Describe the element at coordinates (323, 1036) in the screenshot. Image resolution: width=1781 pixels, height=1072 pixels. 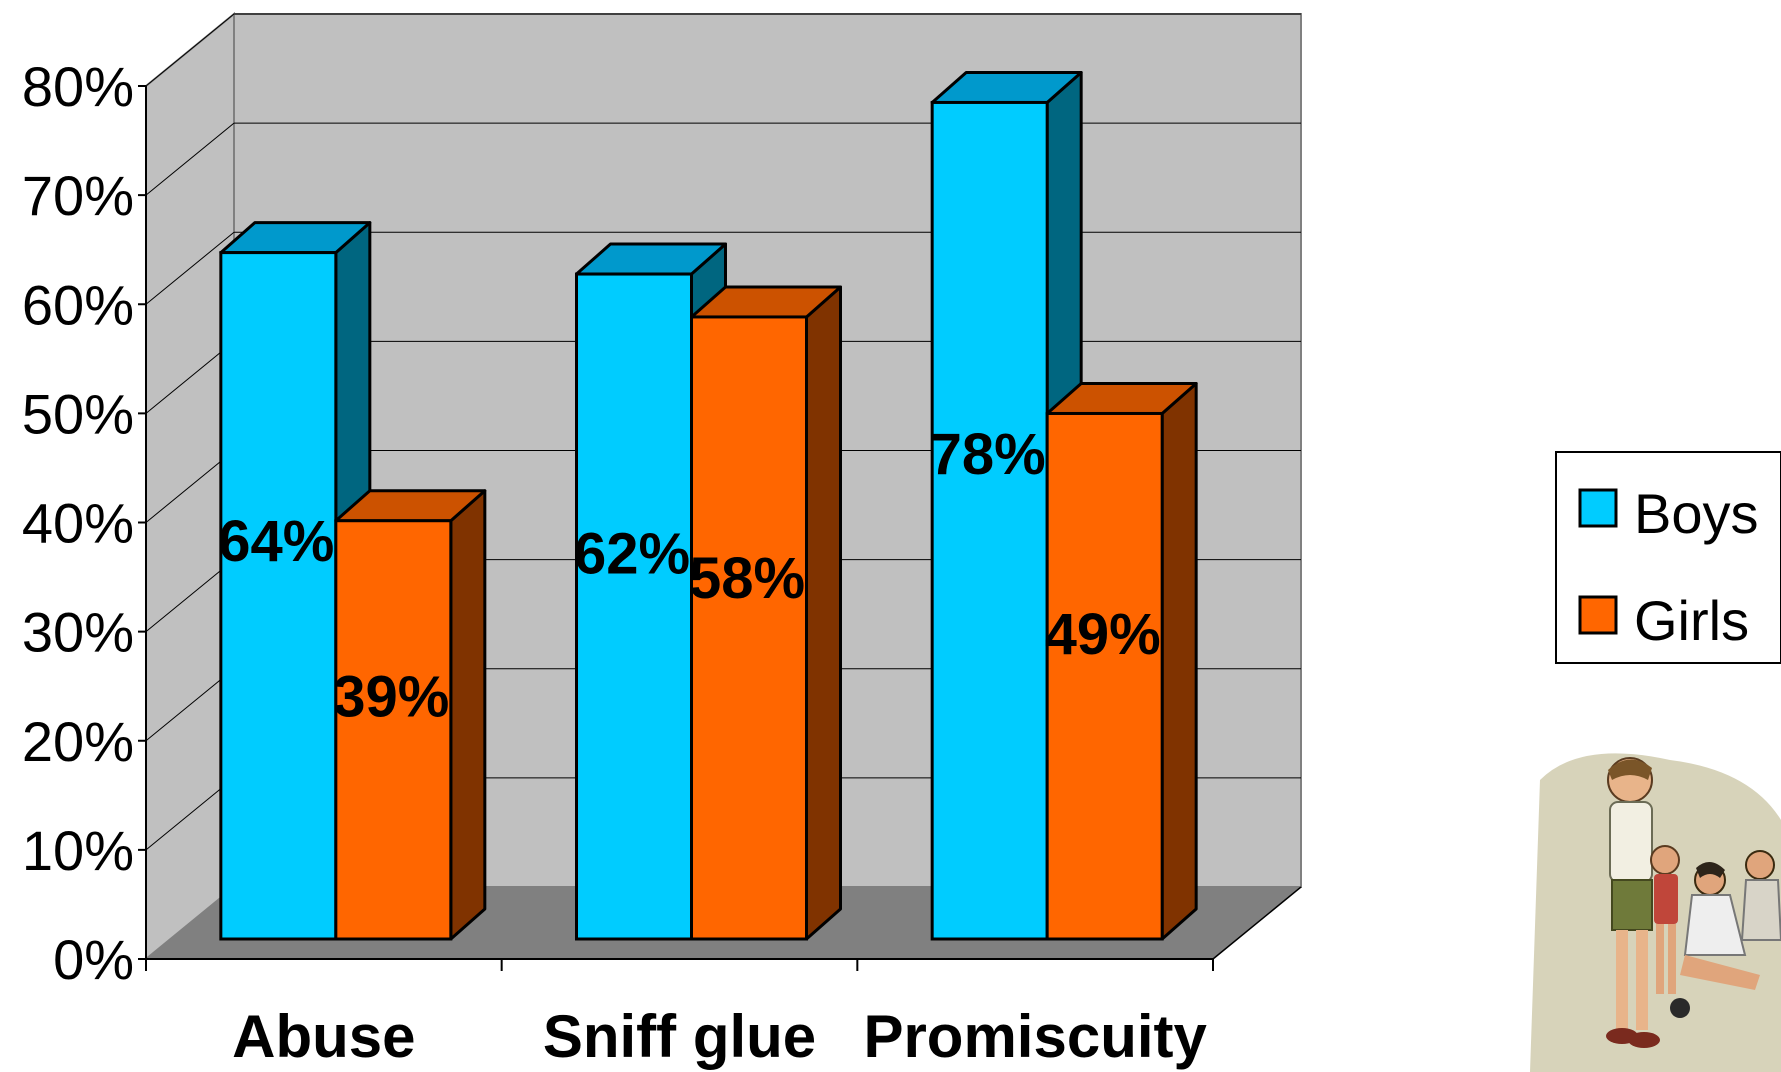
I see `x-category-label: Abuse` at that location.